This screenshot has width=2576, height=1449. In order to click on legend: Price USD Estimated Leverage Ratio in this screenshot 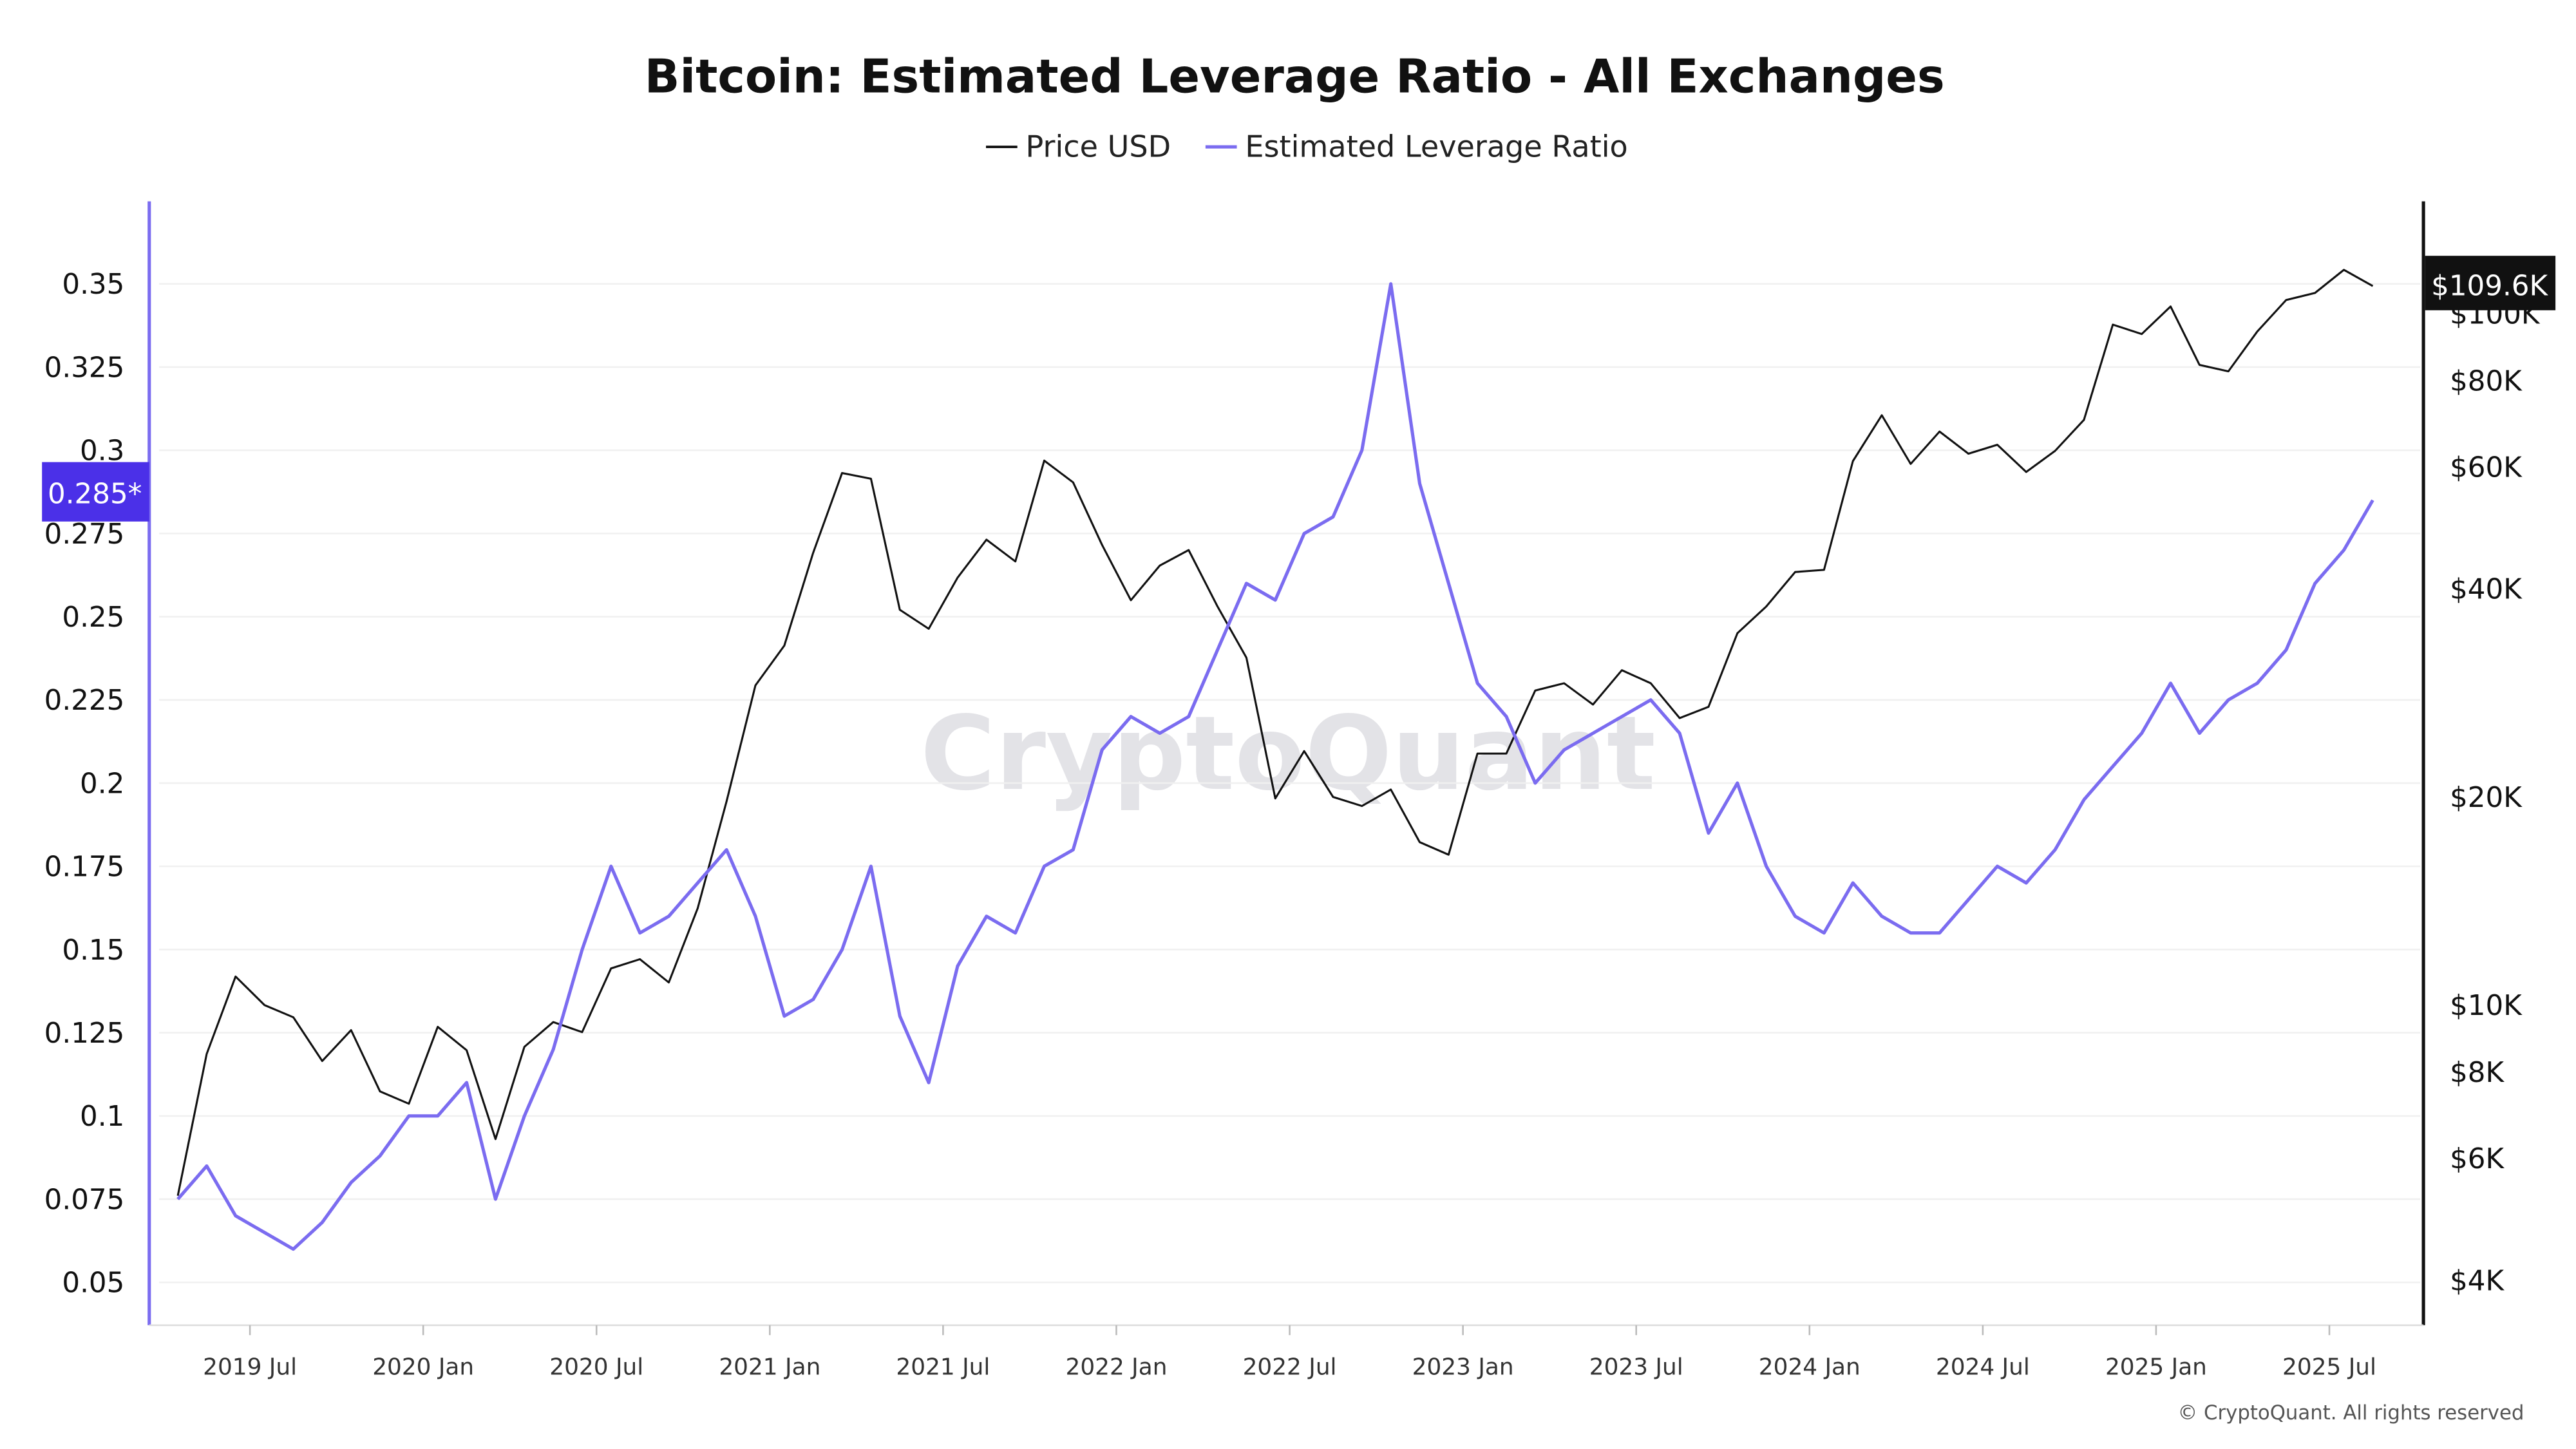, I will do `click(1307, 147)`.